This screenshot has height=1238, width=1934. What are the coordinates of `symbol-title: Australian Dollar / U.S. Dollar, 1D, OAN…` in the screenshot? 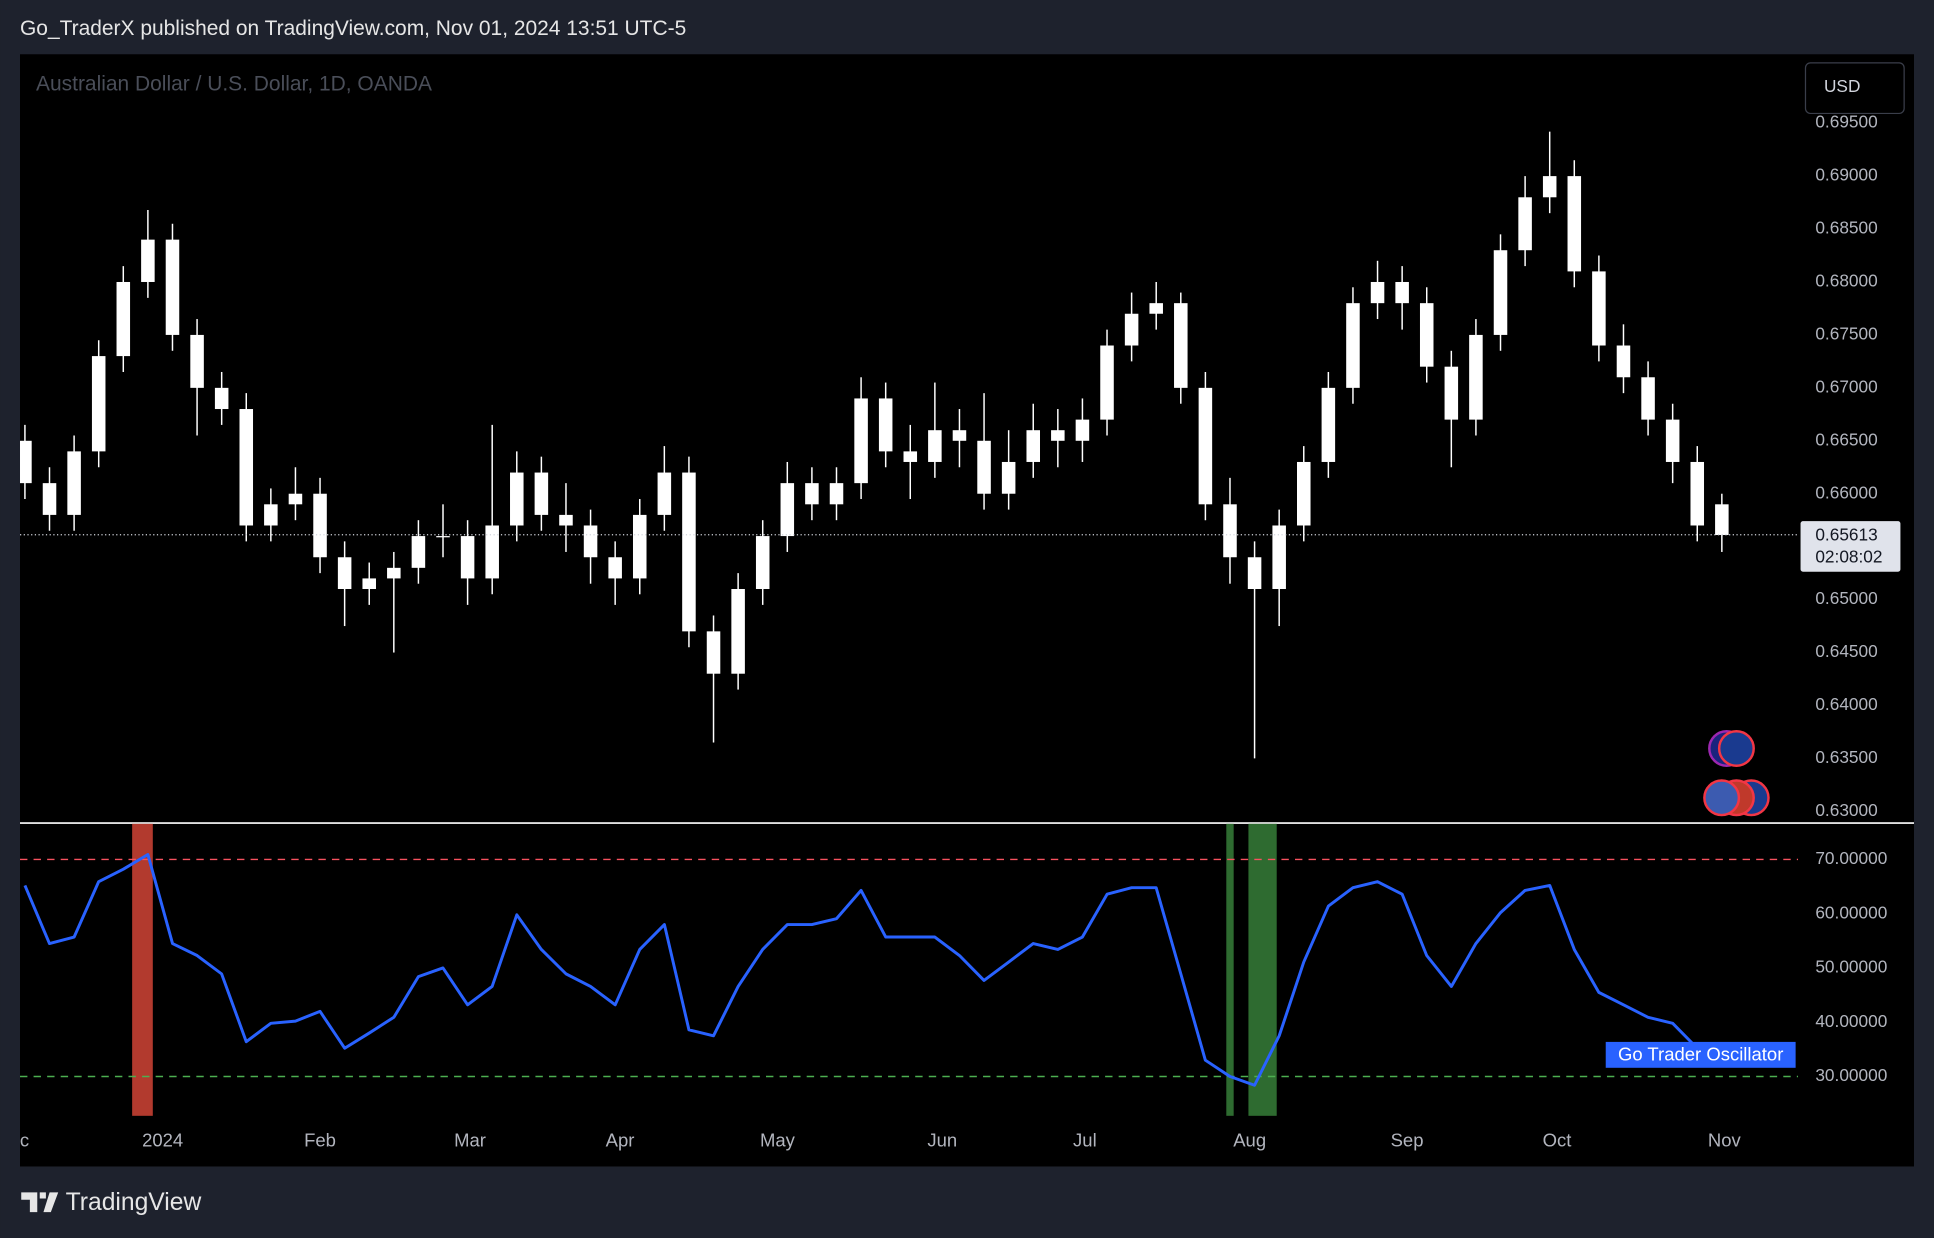 It's located at (234, 84).